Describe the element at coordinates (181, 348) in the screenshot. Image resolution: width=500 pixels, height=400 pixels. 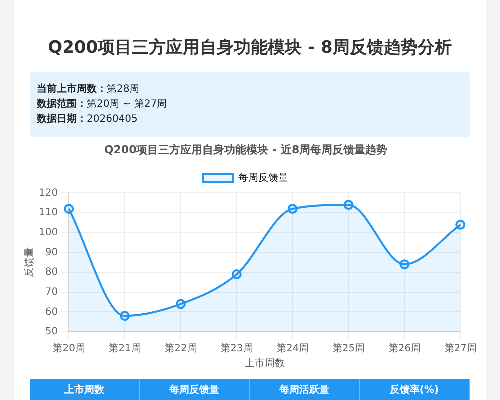
I see `x-tick-label: 第22周` at that location.